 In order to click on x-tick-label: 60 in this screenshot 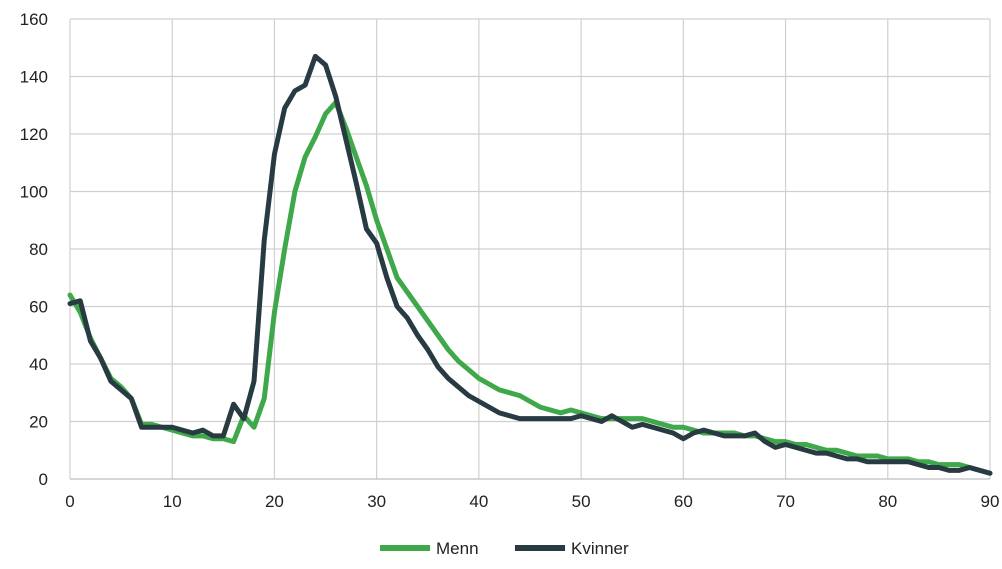, I will do `click(683, 501)`.